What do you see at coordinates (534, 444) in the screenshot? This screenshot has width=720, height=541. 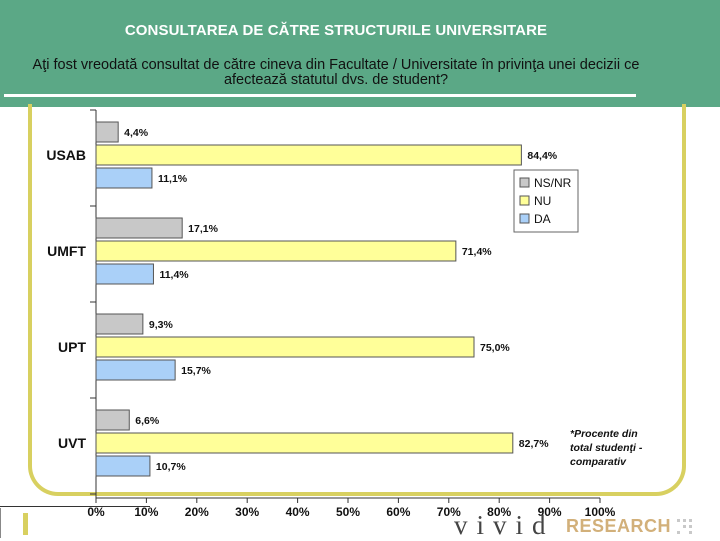 I see `data-label: 82,7%` at bounding box center [534, 444].